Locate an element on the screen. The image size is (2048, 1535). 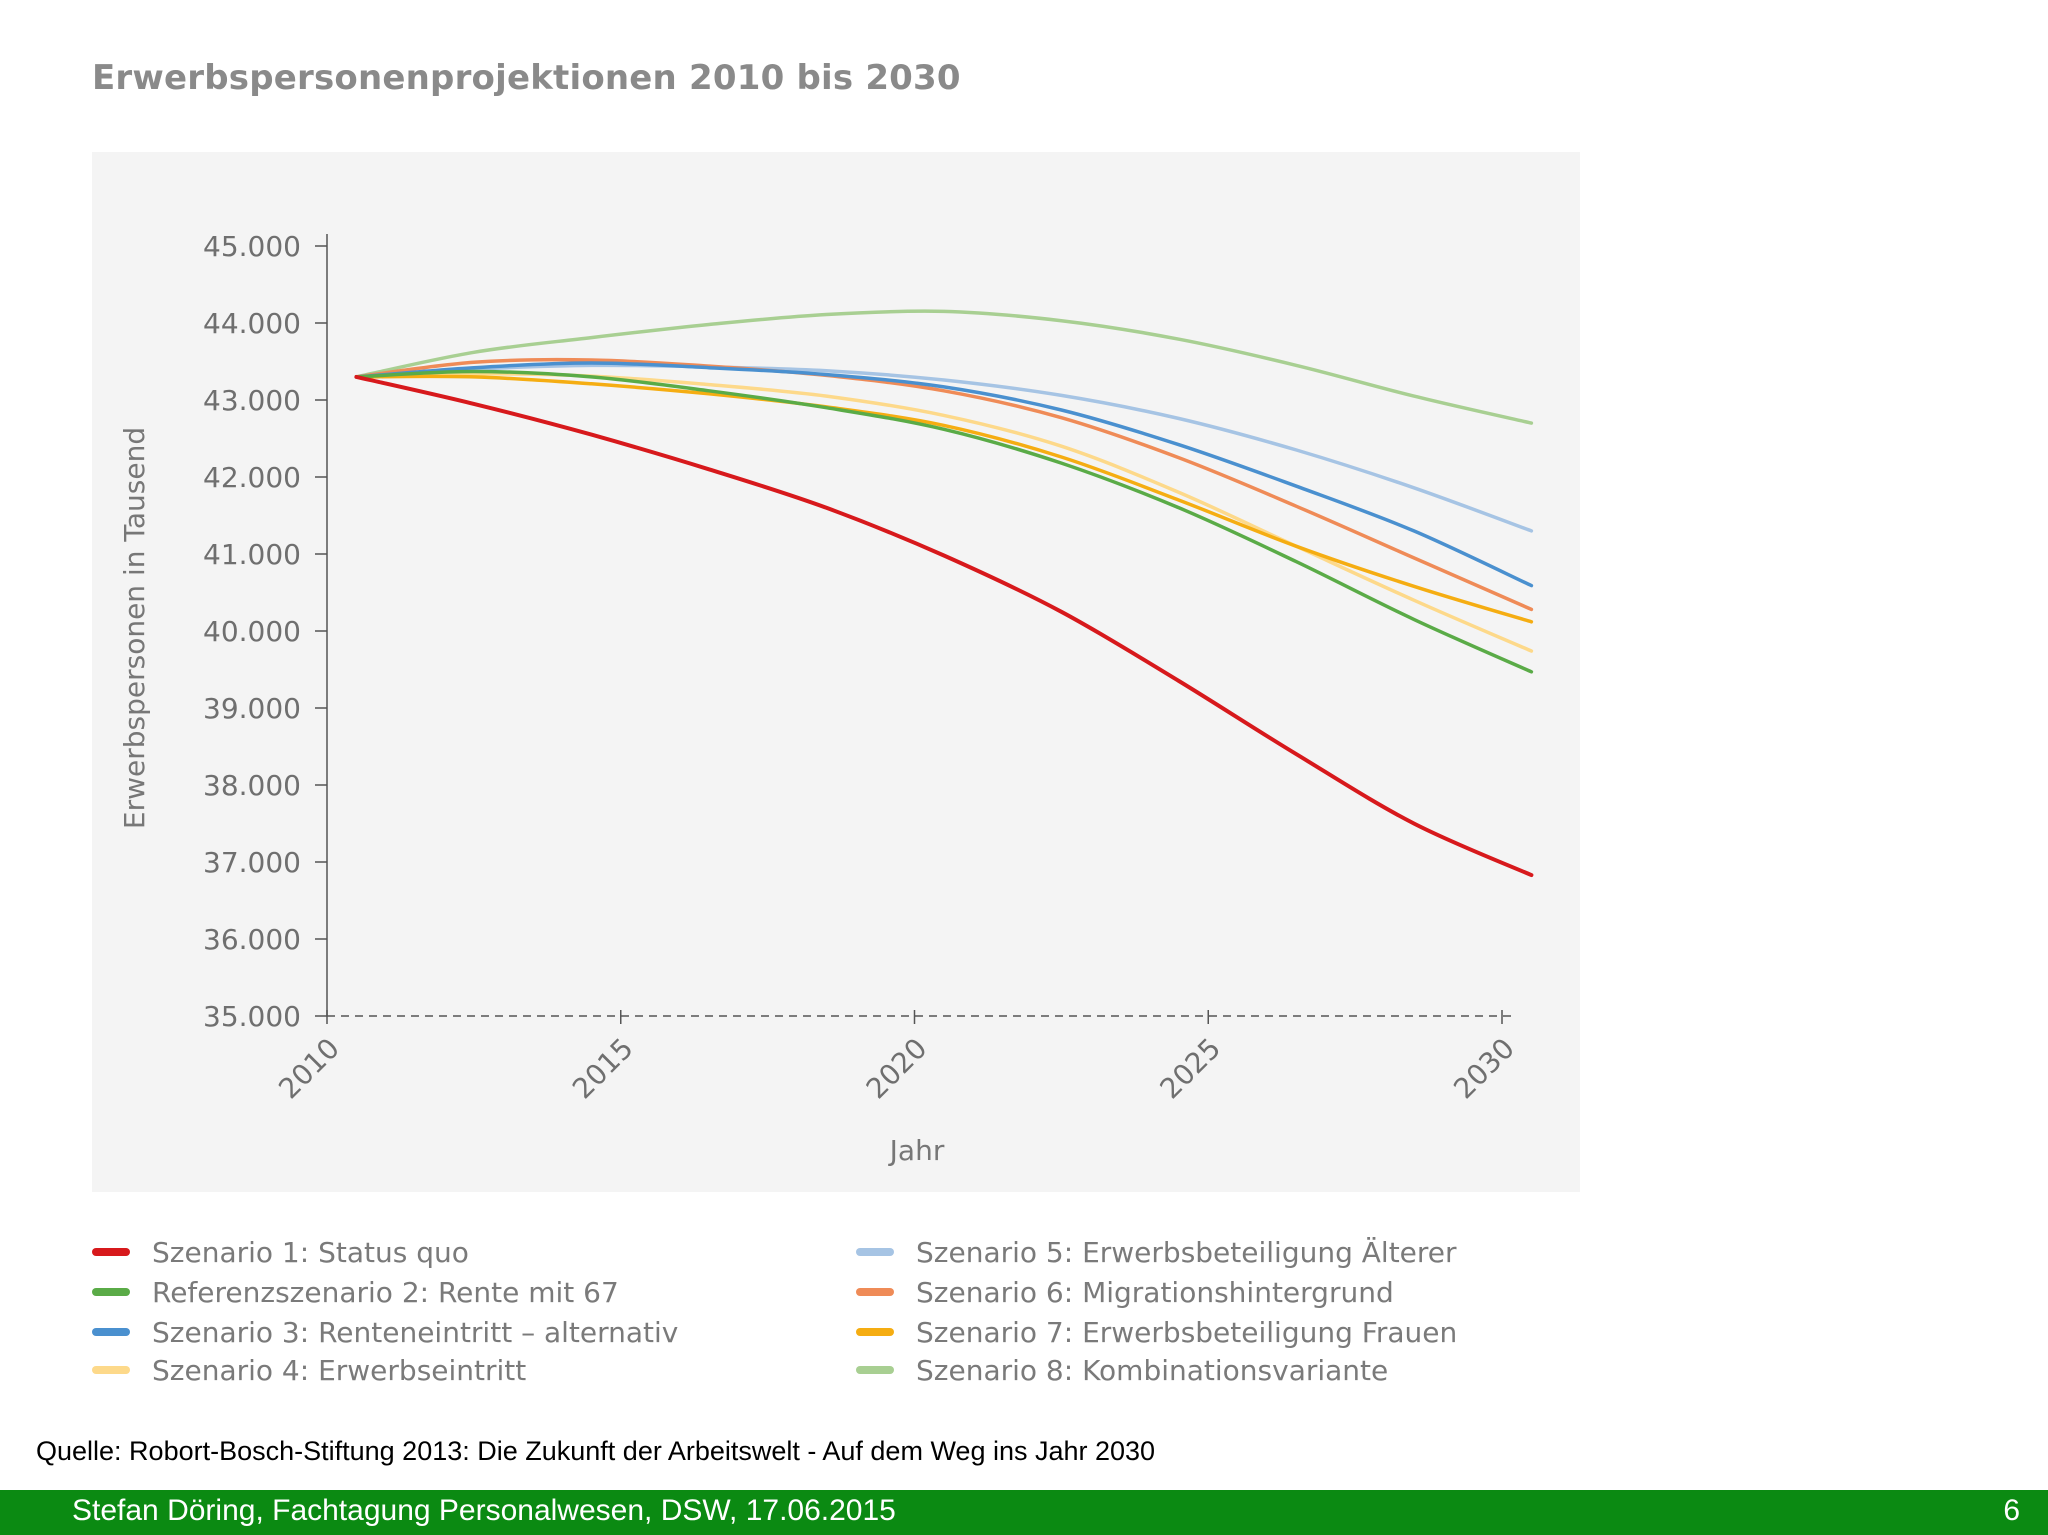
legend-item-2: Referenzszenario 2: Rente mit 67 is located at coordinates (355, 1292).